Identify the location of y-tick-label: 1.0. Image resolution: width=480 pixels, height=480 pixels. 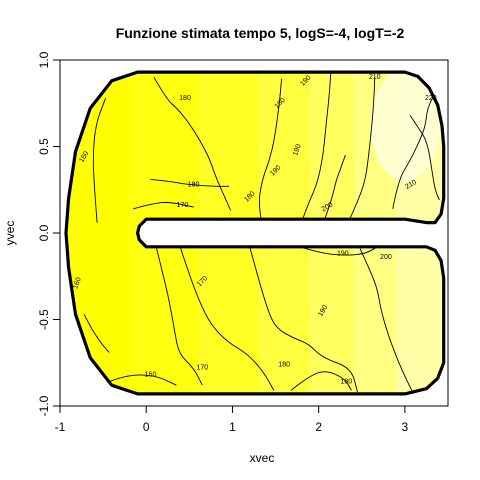
(44, 59).